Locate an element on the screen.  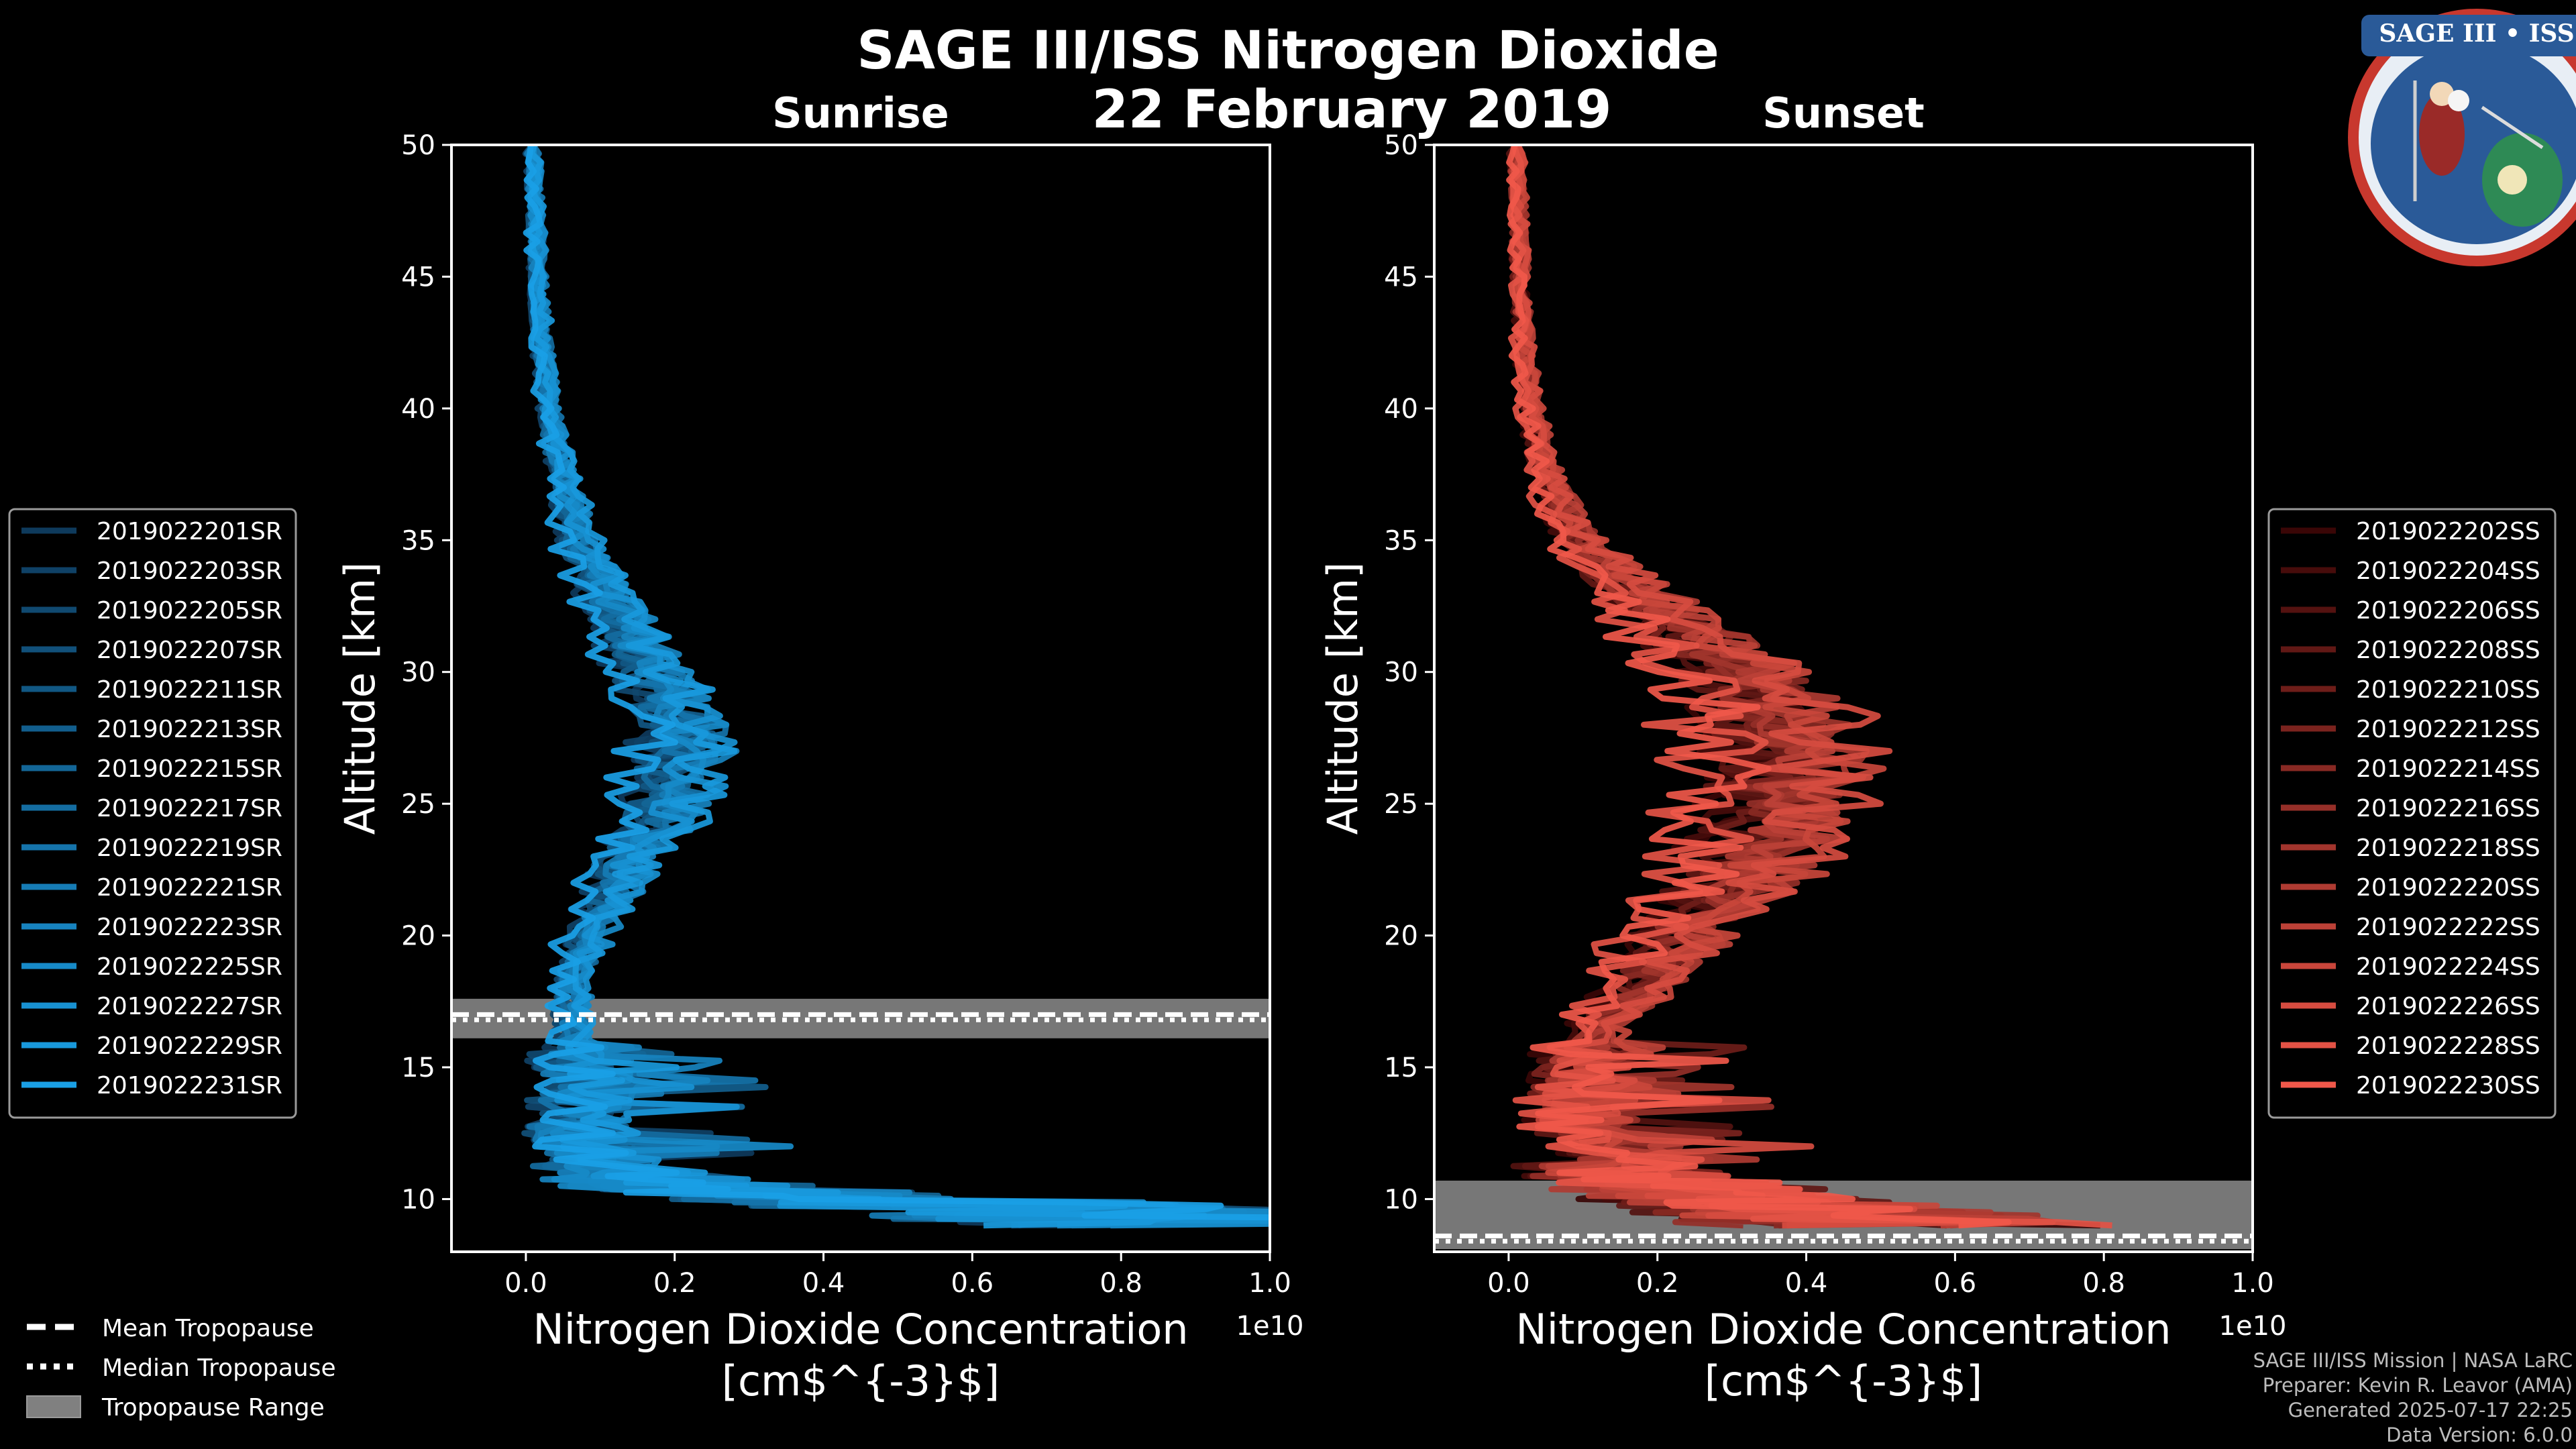
legend-label: 2019022222SS is located at coordinates (2448, 927).